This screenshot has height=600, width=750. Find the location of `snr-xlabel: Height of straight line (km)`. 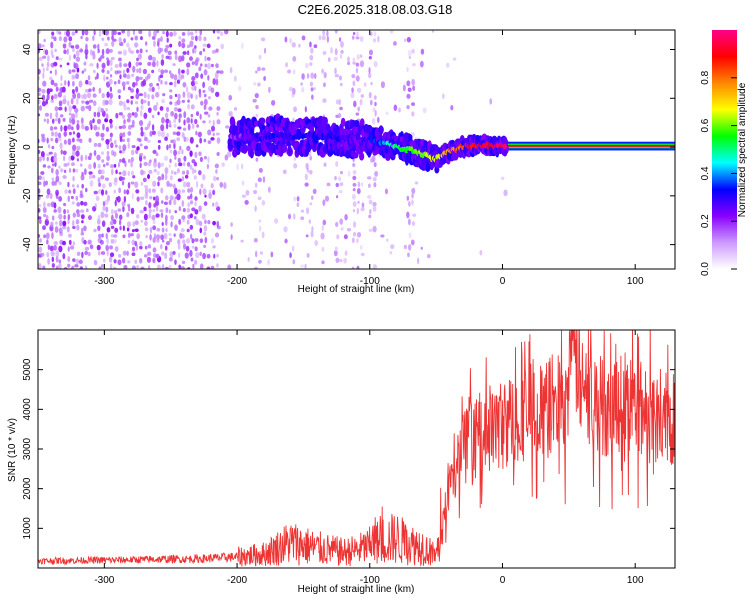

snr-xlabel: Height of straight line (km) is located at coordinates (356, 589).